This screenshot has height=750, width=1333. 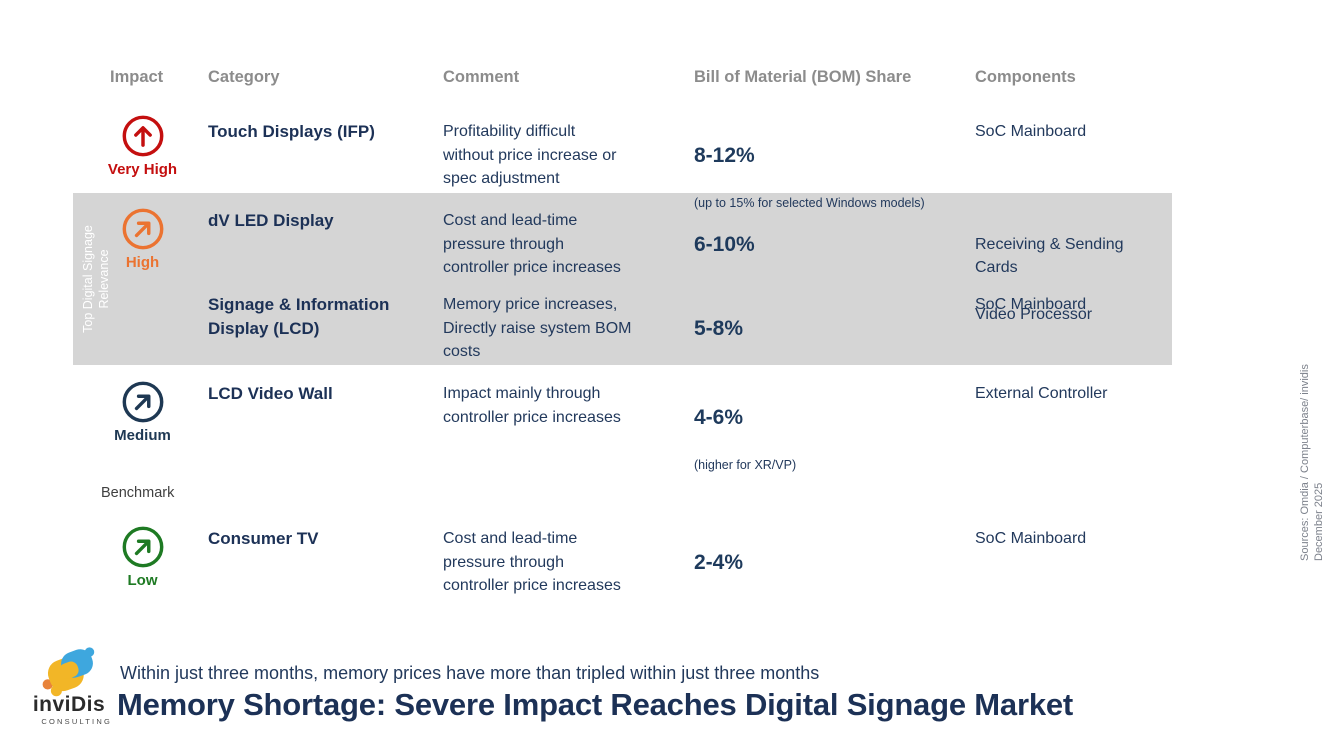 What do you see at coordinates (138, 493) in the screenshot?
I see `benchmark-label: Benchmark` at bounding box center [138, 493].